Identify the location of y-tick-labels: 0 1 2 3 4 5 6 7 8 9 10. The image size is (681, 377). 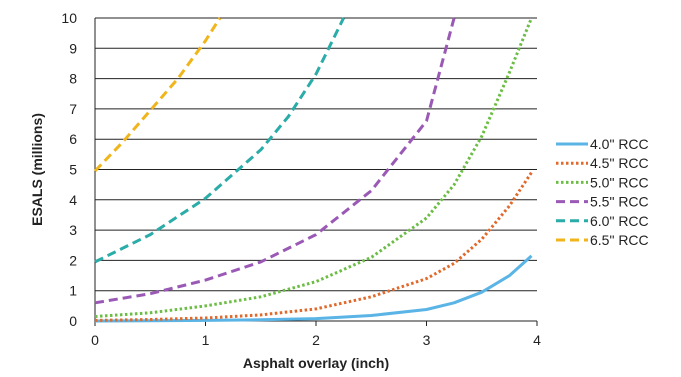
(69, 169).